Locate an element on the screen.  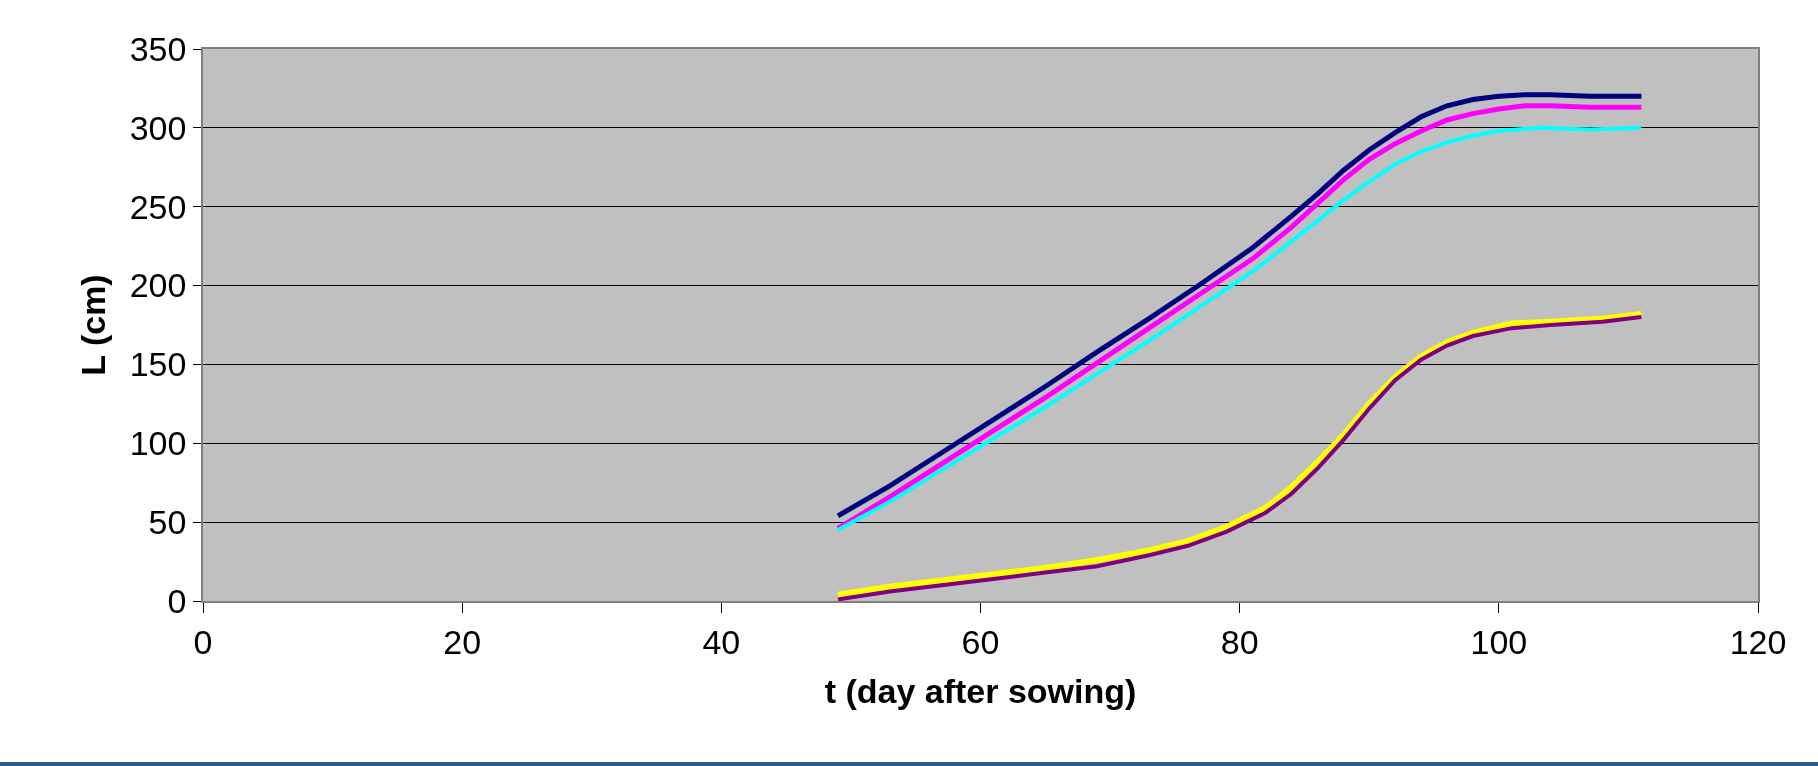
x-tick-label: 60 is located at coordinates (980, 641).